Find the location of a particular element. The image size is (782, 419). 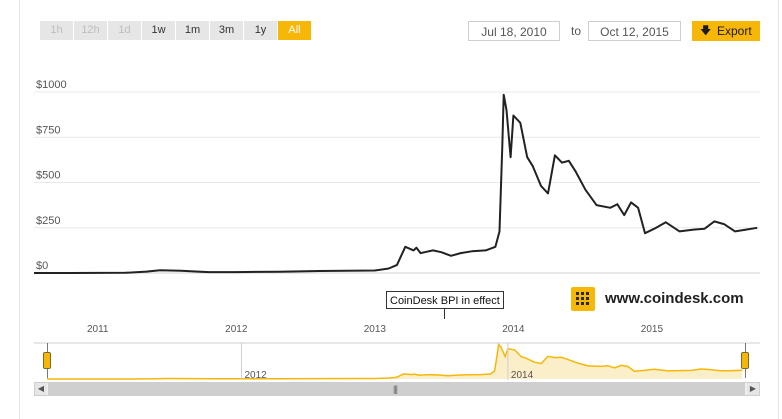

y-tick-label: $1000 is located at coordinates (51, 85).